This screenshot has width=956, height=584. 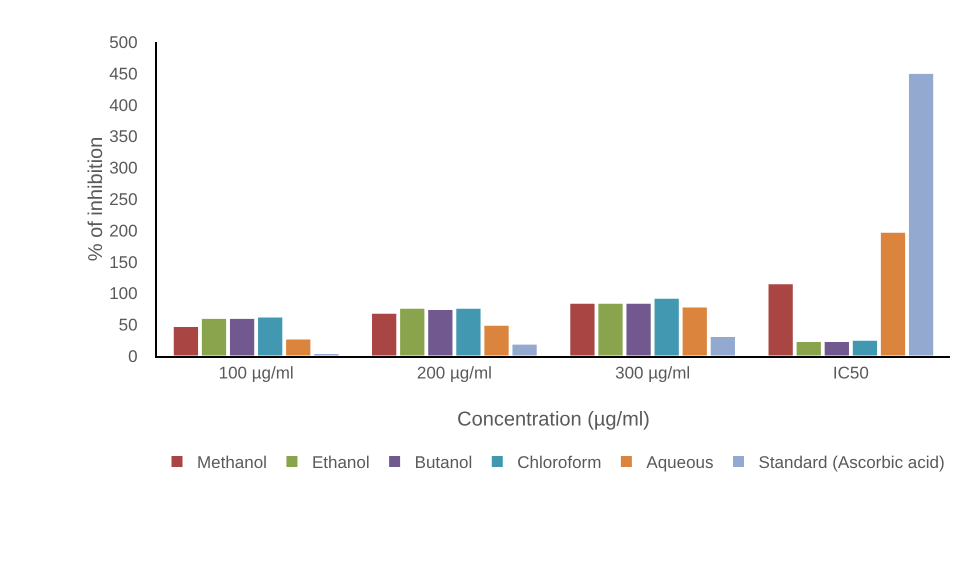 I want to click on y-tick-label: 300, so click(x=123, y=168).